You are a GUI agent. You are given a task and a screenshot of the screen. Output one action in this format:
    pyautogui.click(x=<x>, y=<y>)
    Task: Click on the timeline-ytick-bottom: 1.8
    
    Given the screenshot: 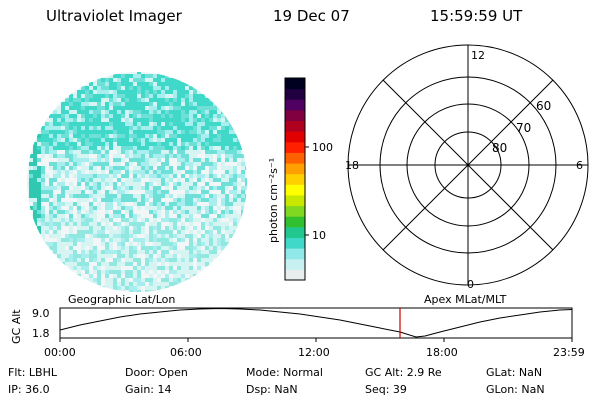 What is the action you would take?
    pyautogui.click(x=41, y=333)
    